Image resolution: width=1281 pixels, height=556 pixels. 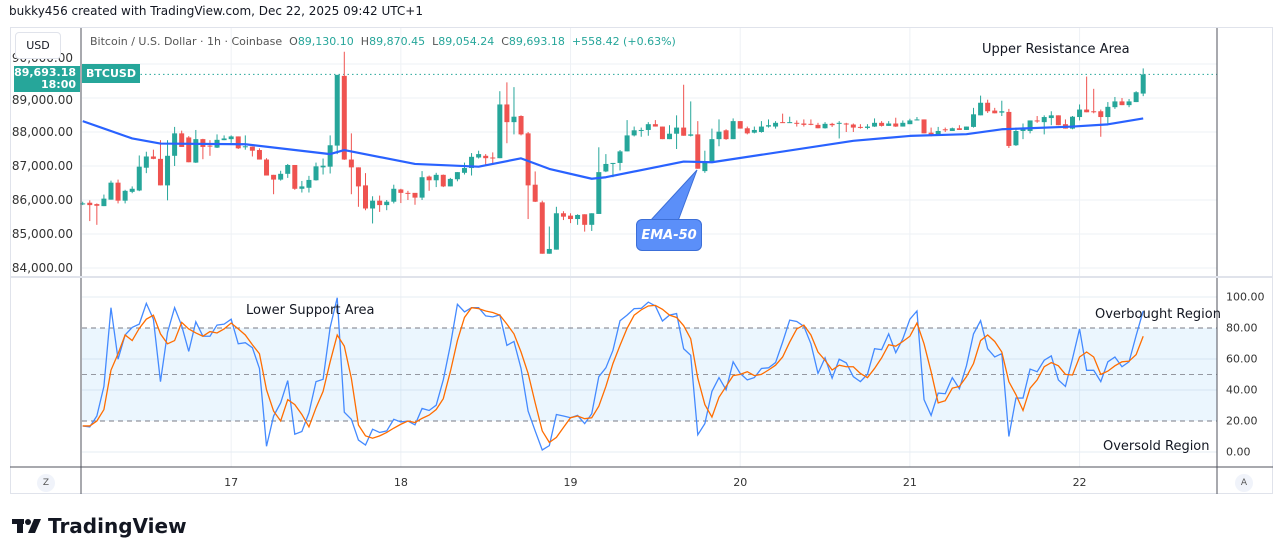 I want to click on high-label: H, so click(x=365, y=41).